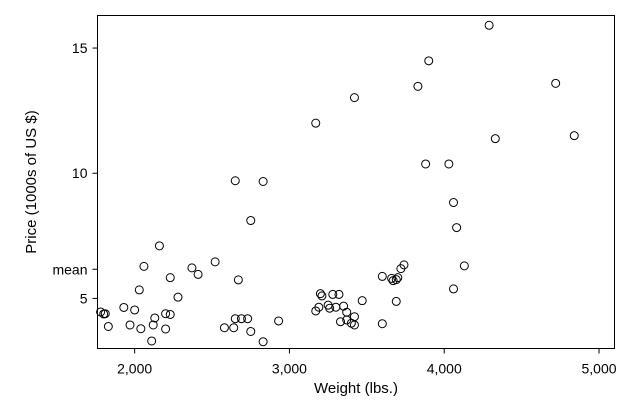 The height and width of the screenshot is (420, 630). I want to click on y-axis-ticks: 5 mean 10 15, so click(75, 173).